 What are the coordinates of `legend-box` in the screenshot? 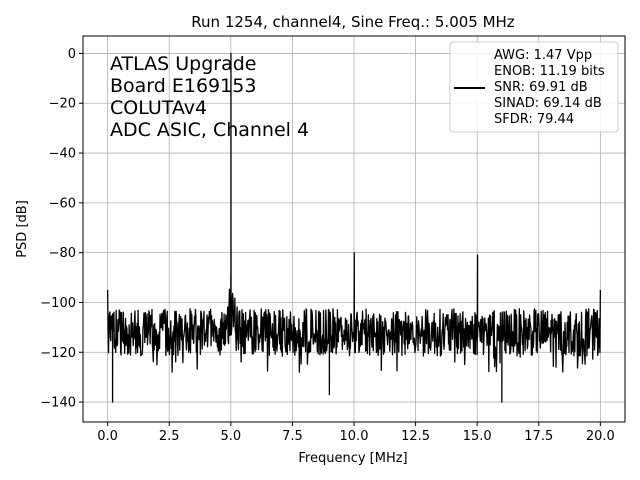 It's located at (534, 87).